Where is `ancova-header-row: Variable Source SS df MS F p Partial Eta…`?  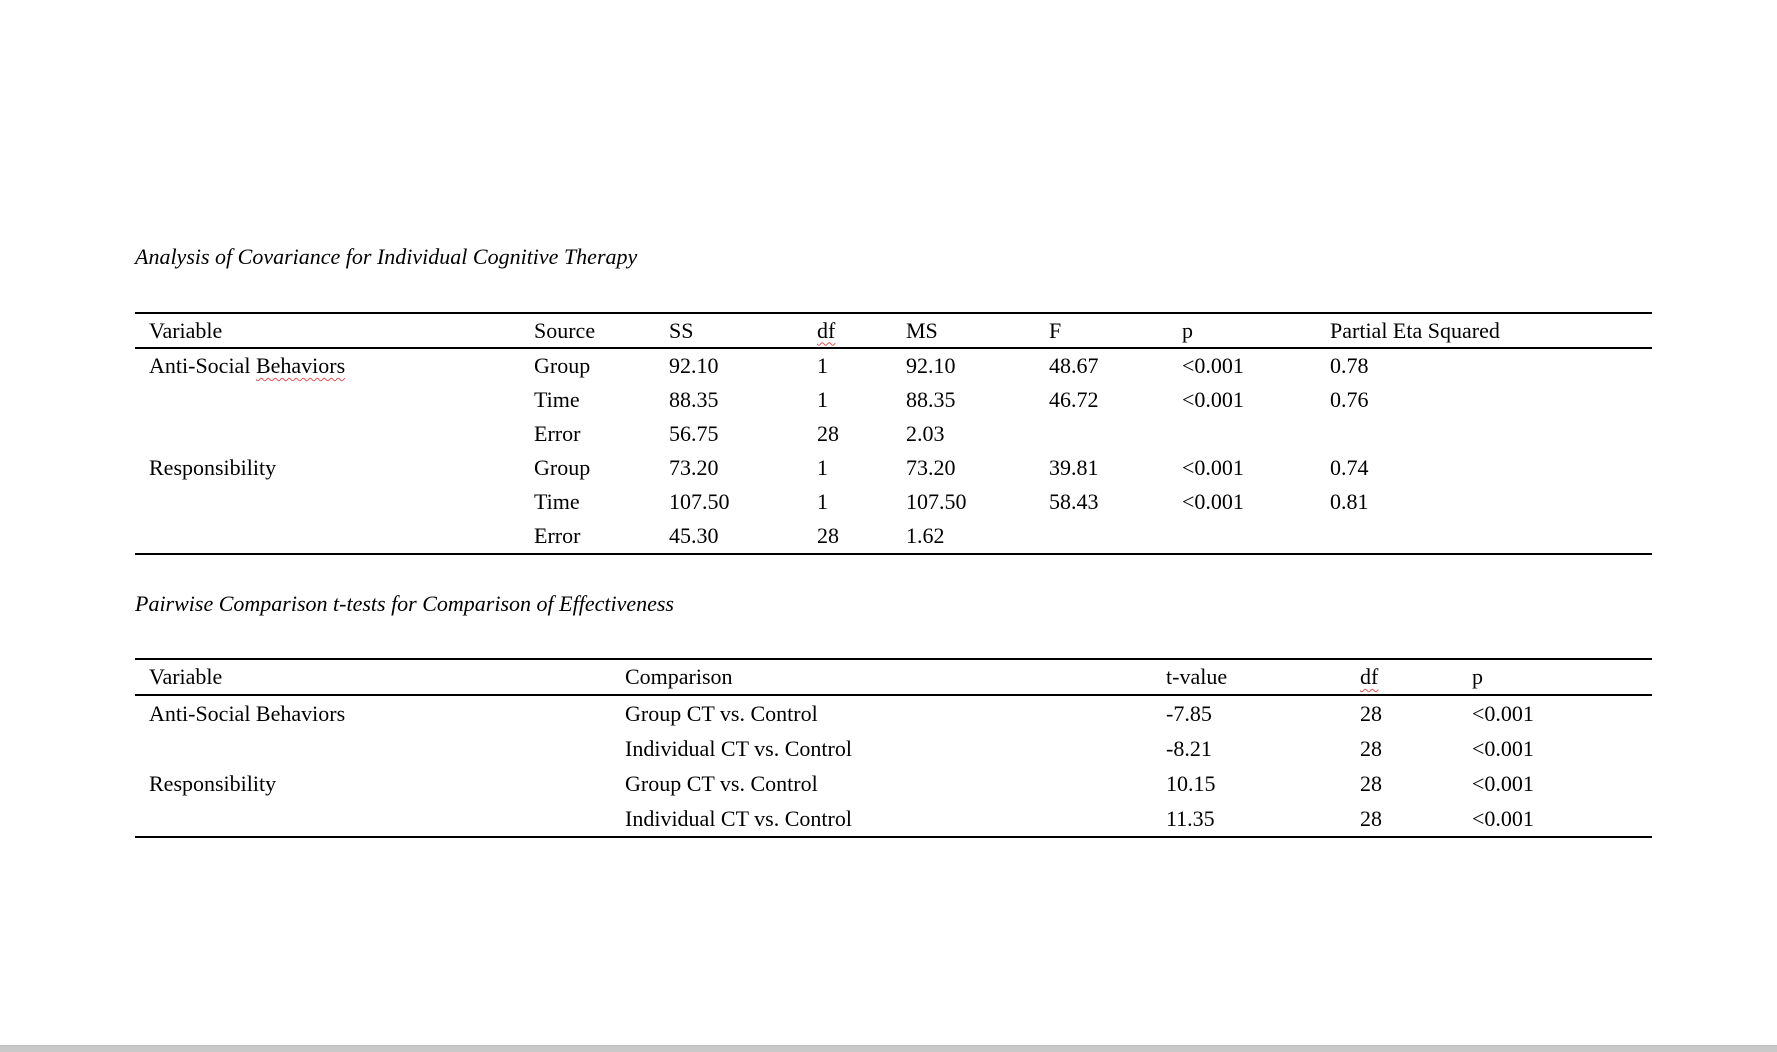 ancova-header-row: Variable Source SS df MS F p Partial Eta… is located at coordinates (893, 331).